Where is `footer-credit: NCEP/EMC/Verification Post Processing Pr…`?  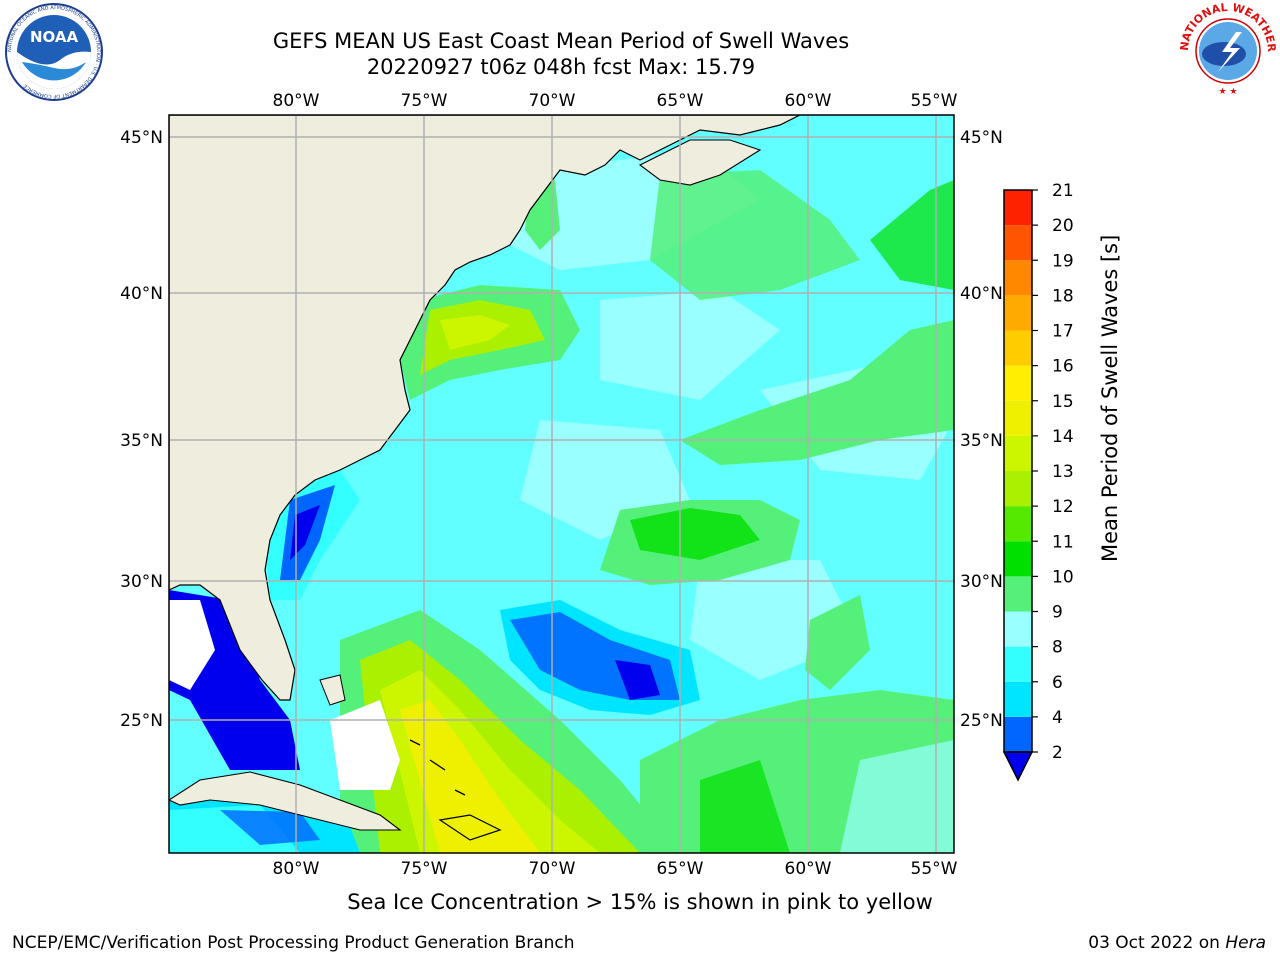
footer-credit: NCEP/EMC/Verification Post Processing Pr… is located at coordinates (293, 943).